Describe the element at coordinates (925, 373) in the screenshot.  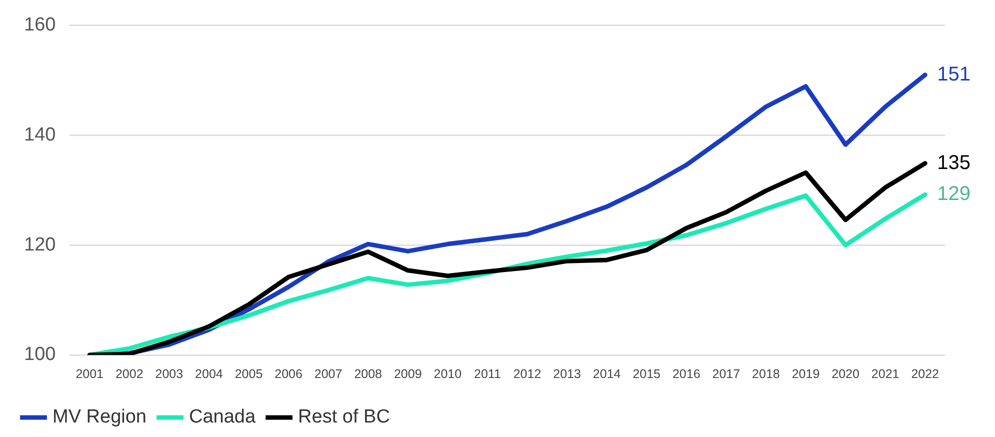
I see `x-tick-label: 2022` at that location.